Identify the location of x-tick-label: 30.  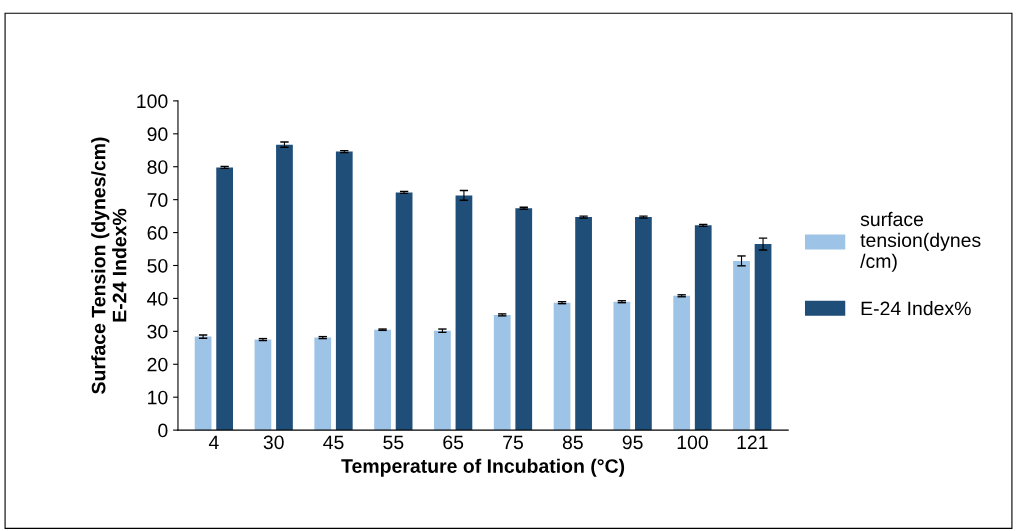
(273, 442).